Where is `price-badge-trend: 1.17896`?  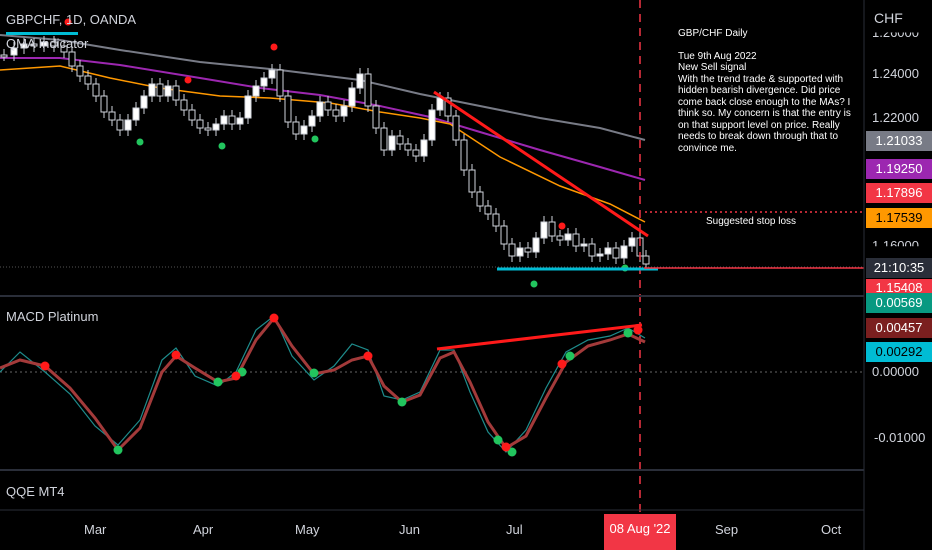
price-badge-trend: 1.17896 is located at coordinates (899, 193).